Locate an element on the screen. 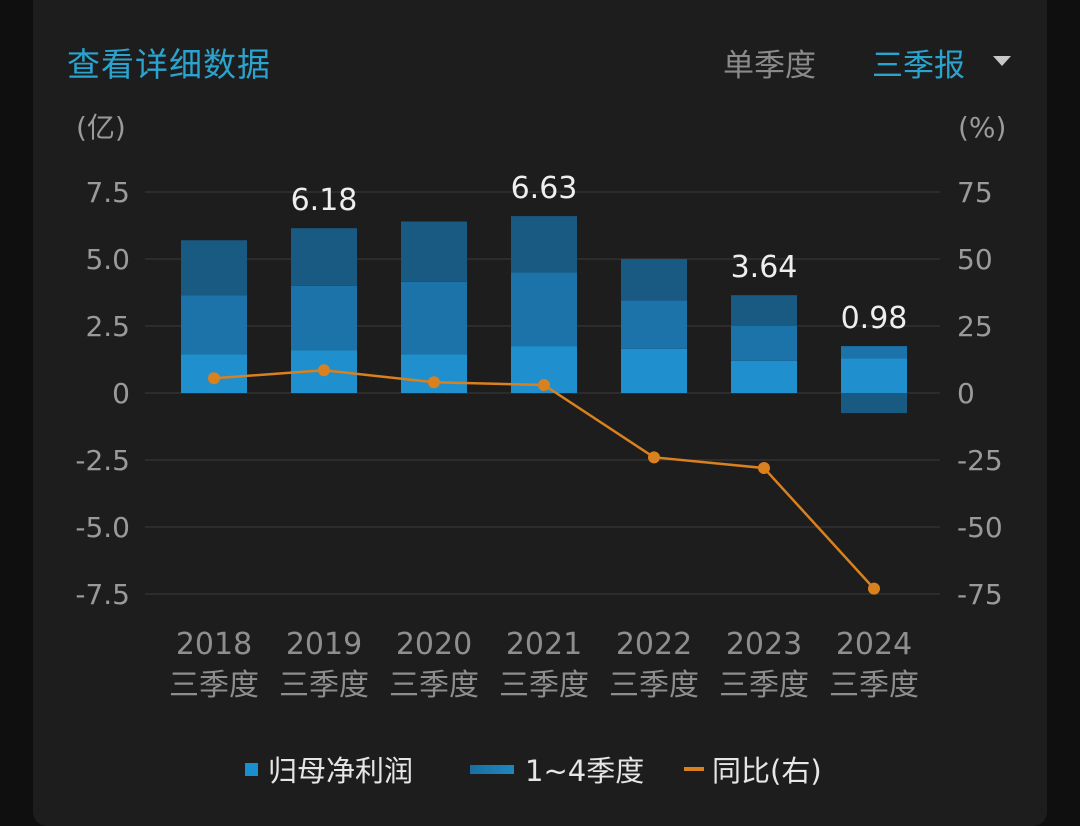 The image size is (1080, 826). x-tick-label: 2023 is located at coordinates (764, 644).